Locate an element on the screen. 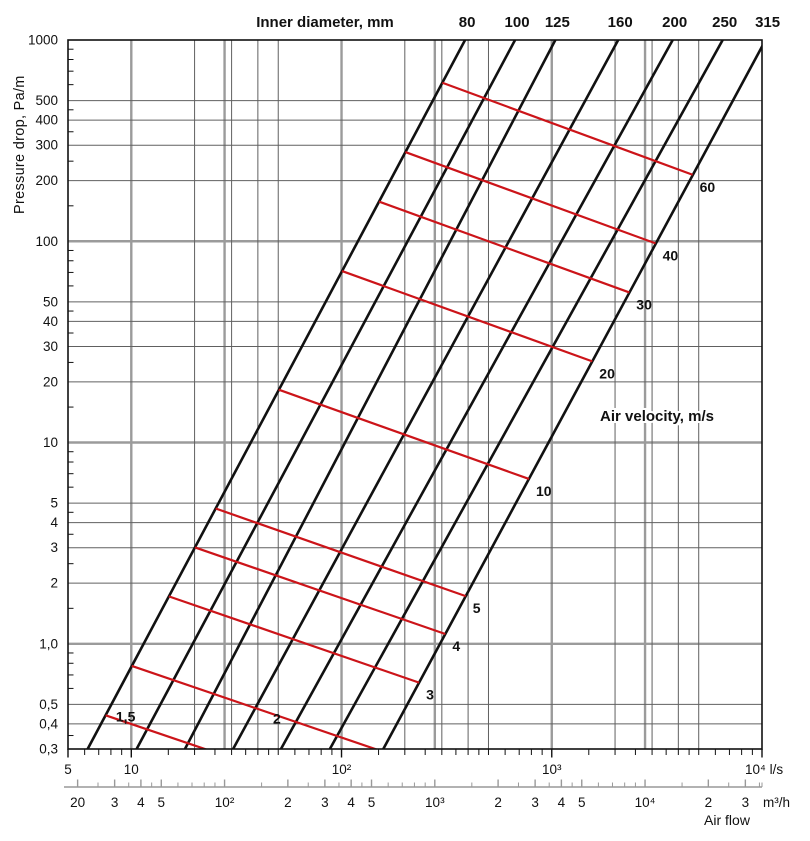 This screenshot has height=841, width=810. inner-diameter-axis-title: Inner diameter, mm is located at coordinates (325, 22).